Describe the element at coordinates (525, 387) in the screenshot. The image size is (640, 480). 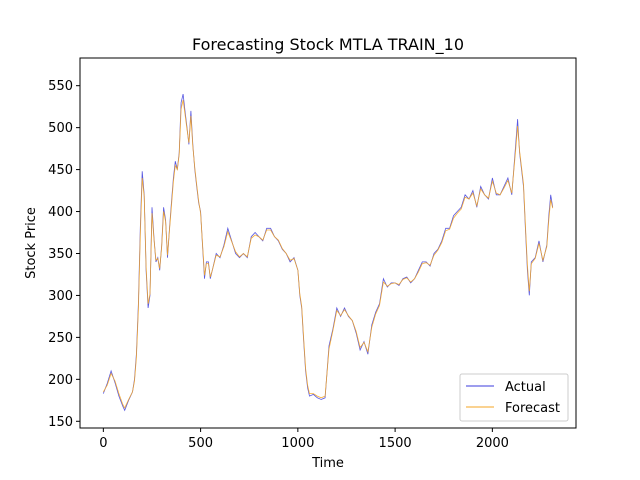
I see `legend-label-actual: Actual` at that location.